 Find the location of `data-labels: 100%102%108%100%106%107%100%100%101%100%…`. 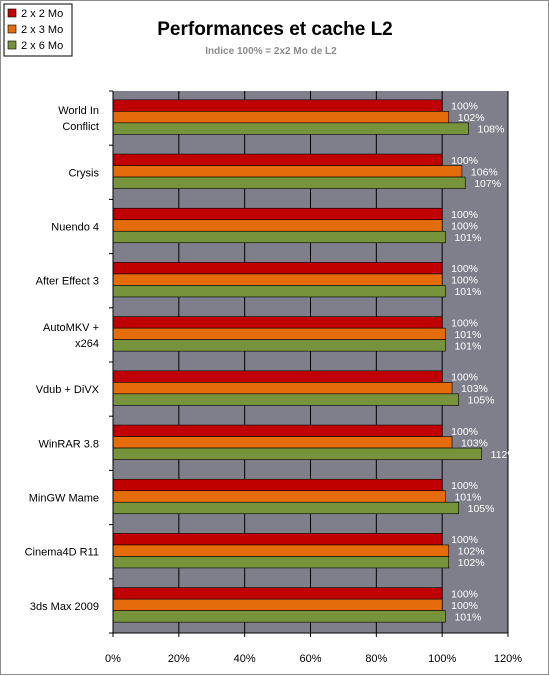

data-labels: 100%102%108%100%106%107%100%100%101%100%… is located at coordinates (484, 362).